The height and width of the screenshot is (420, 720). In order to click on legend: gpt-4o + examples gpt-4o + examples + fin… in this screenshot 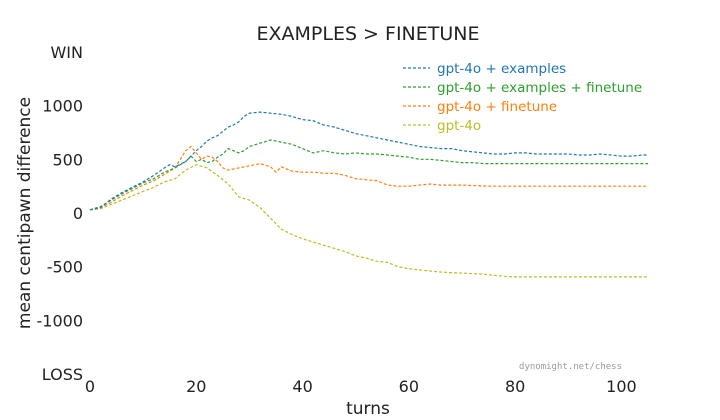, I will do `click(522, 97)`.